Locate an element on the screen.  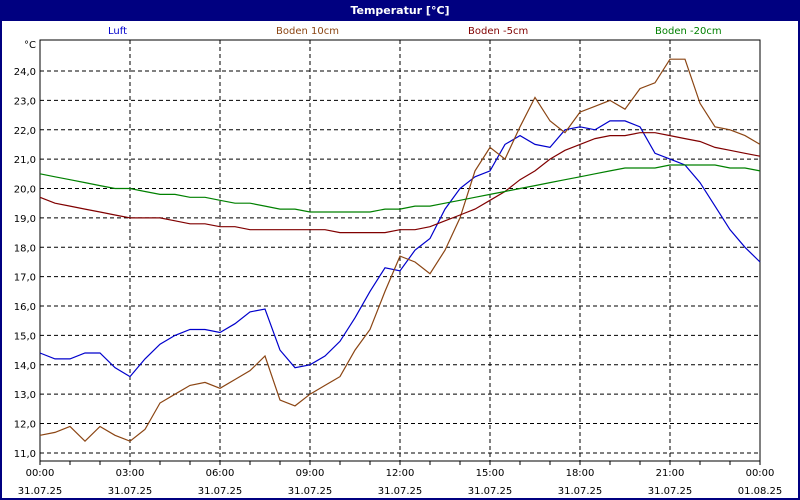
legend-boden-10cm: Boden 10cm is located at coordinates (307, 31).